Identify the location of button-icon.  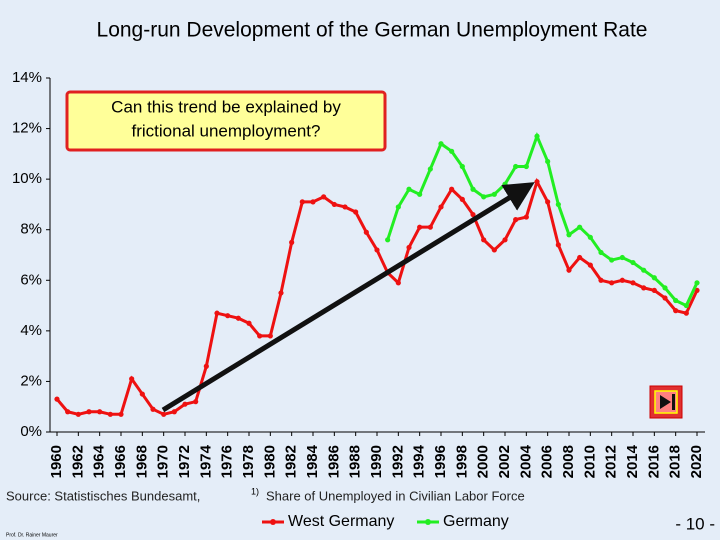
(667, 402).